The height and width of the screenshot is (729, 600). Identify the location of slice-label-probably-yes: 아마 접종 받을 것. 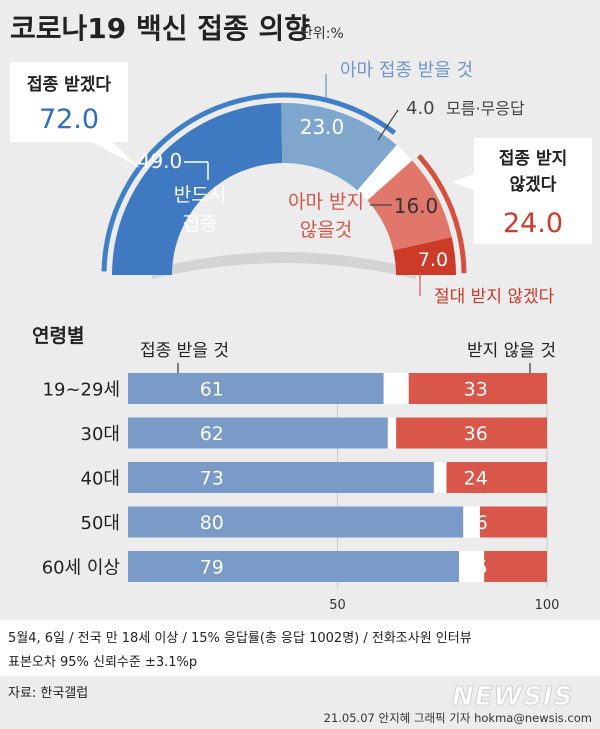
(406, 70).